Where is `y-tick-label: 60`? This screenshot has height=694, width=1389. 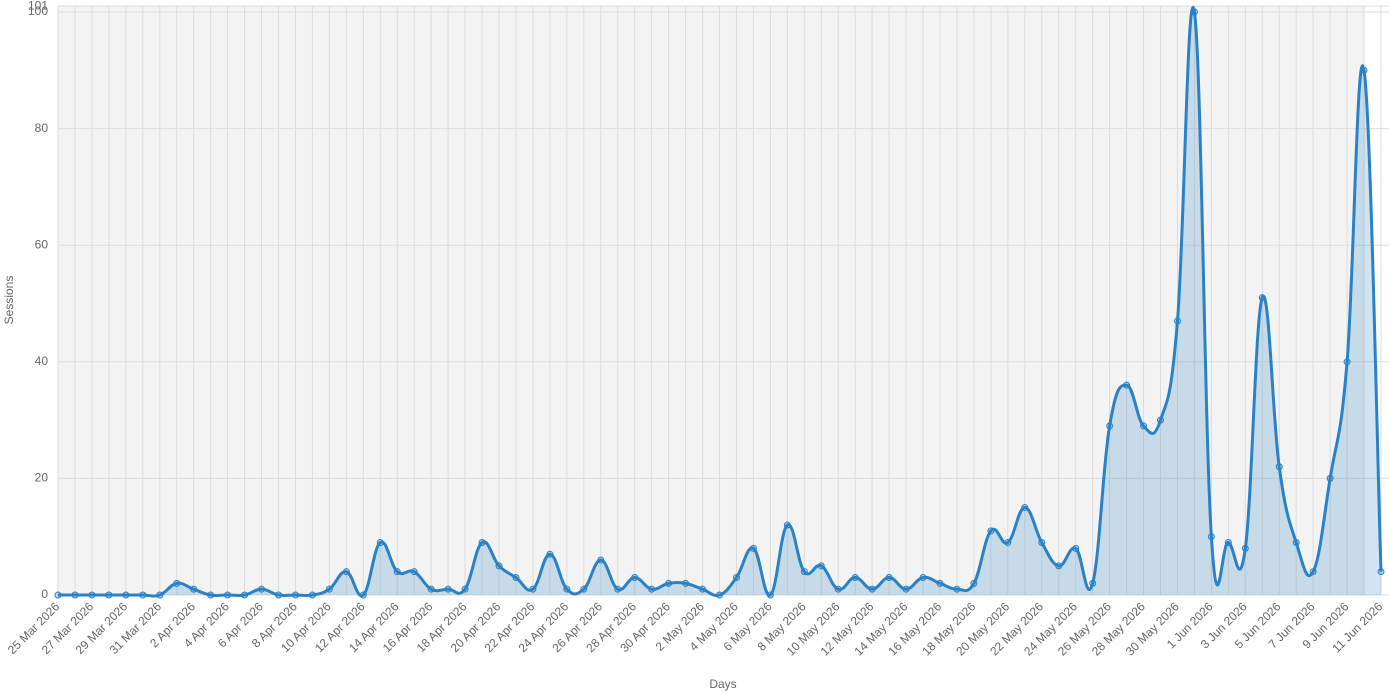 y-tick-label: 60 is located at coordinates (42, 244).